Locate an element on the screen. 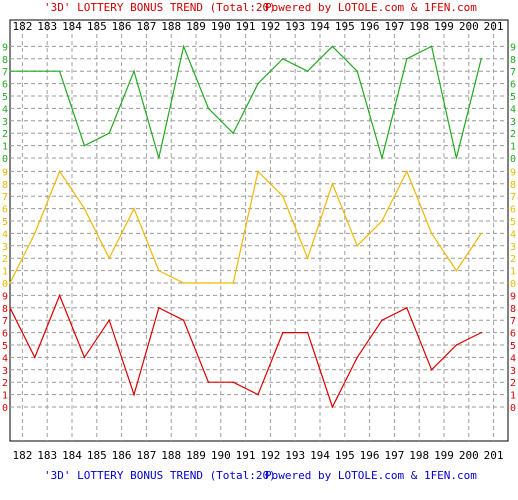 The height and width of the screenshot is (500, 518). y-tick-label-left: 5 is located at coordinates (5, 346).